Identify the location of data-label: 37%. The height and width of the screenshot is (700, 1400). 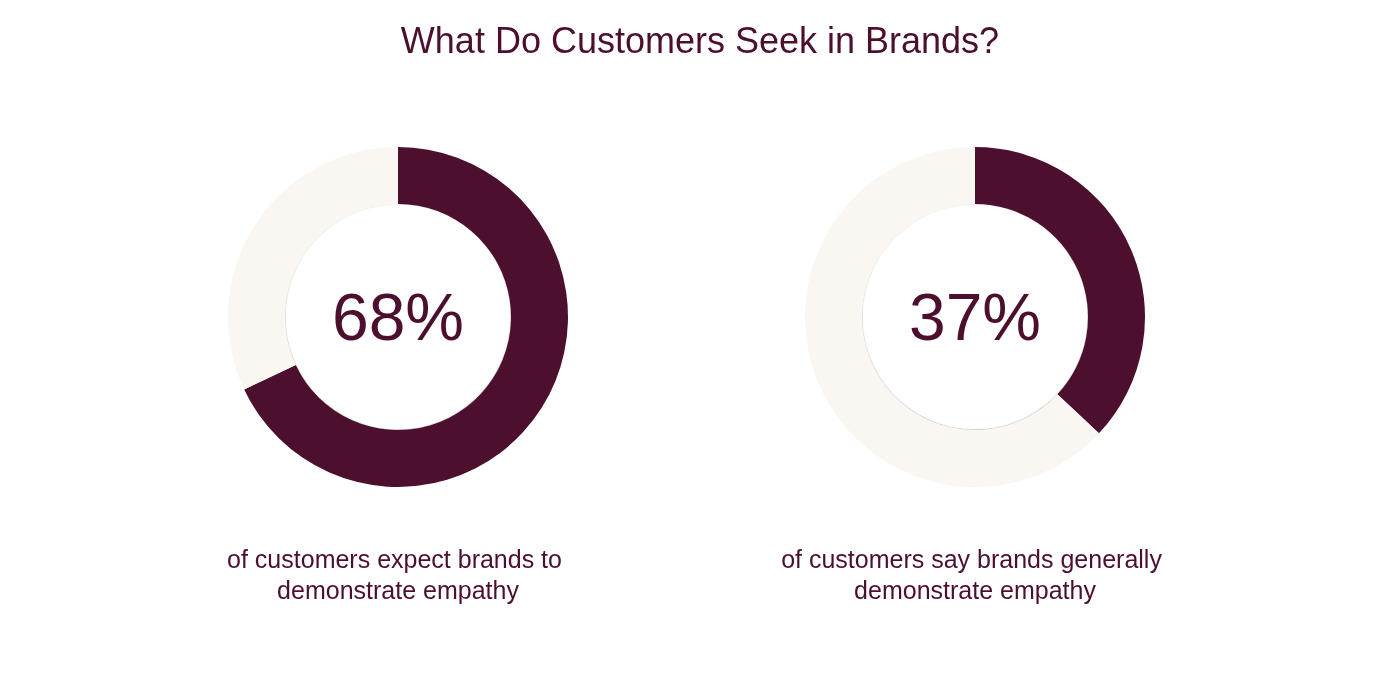
(975, 317).